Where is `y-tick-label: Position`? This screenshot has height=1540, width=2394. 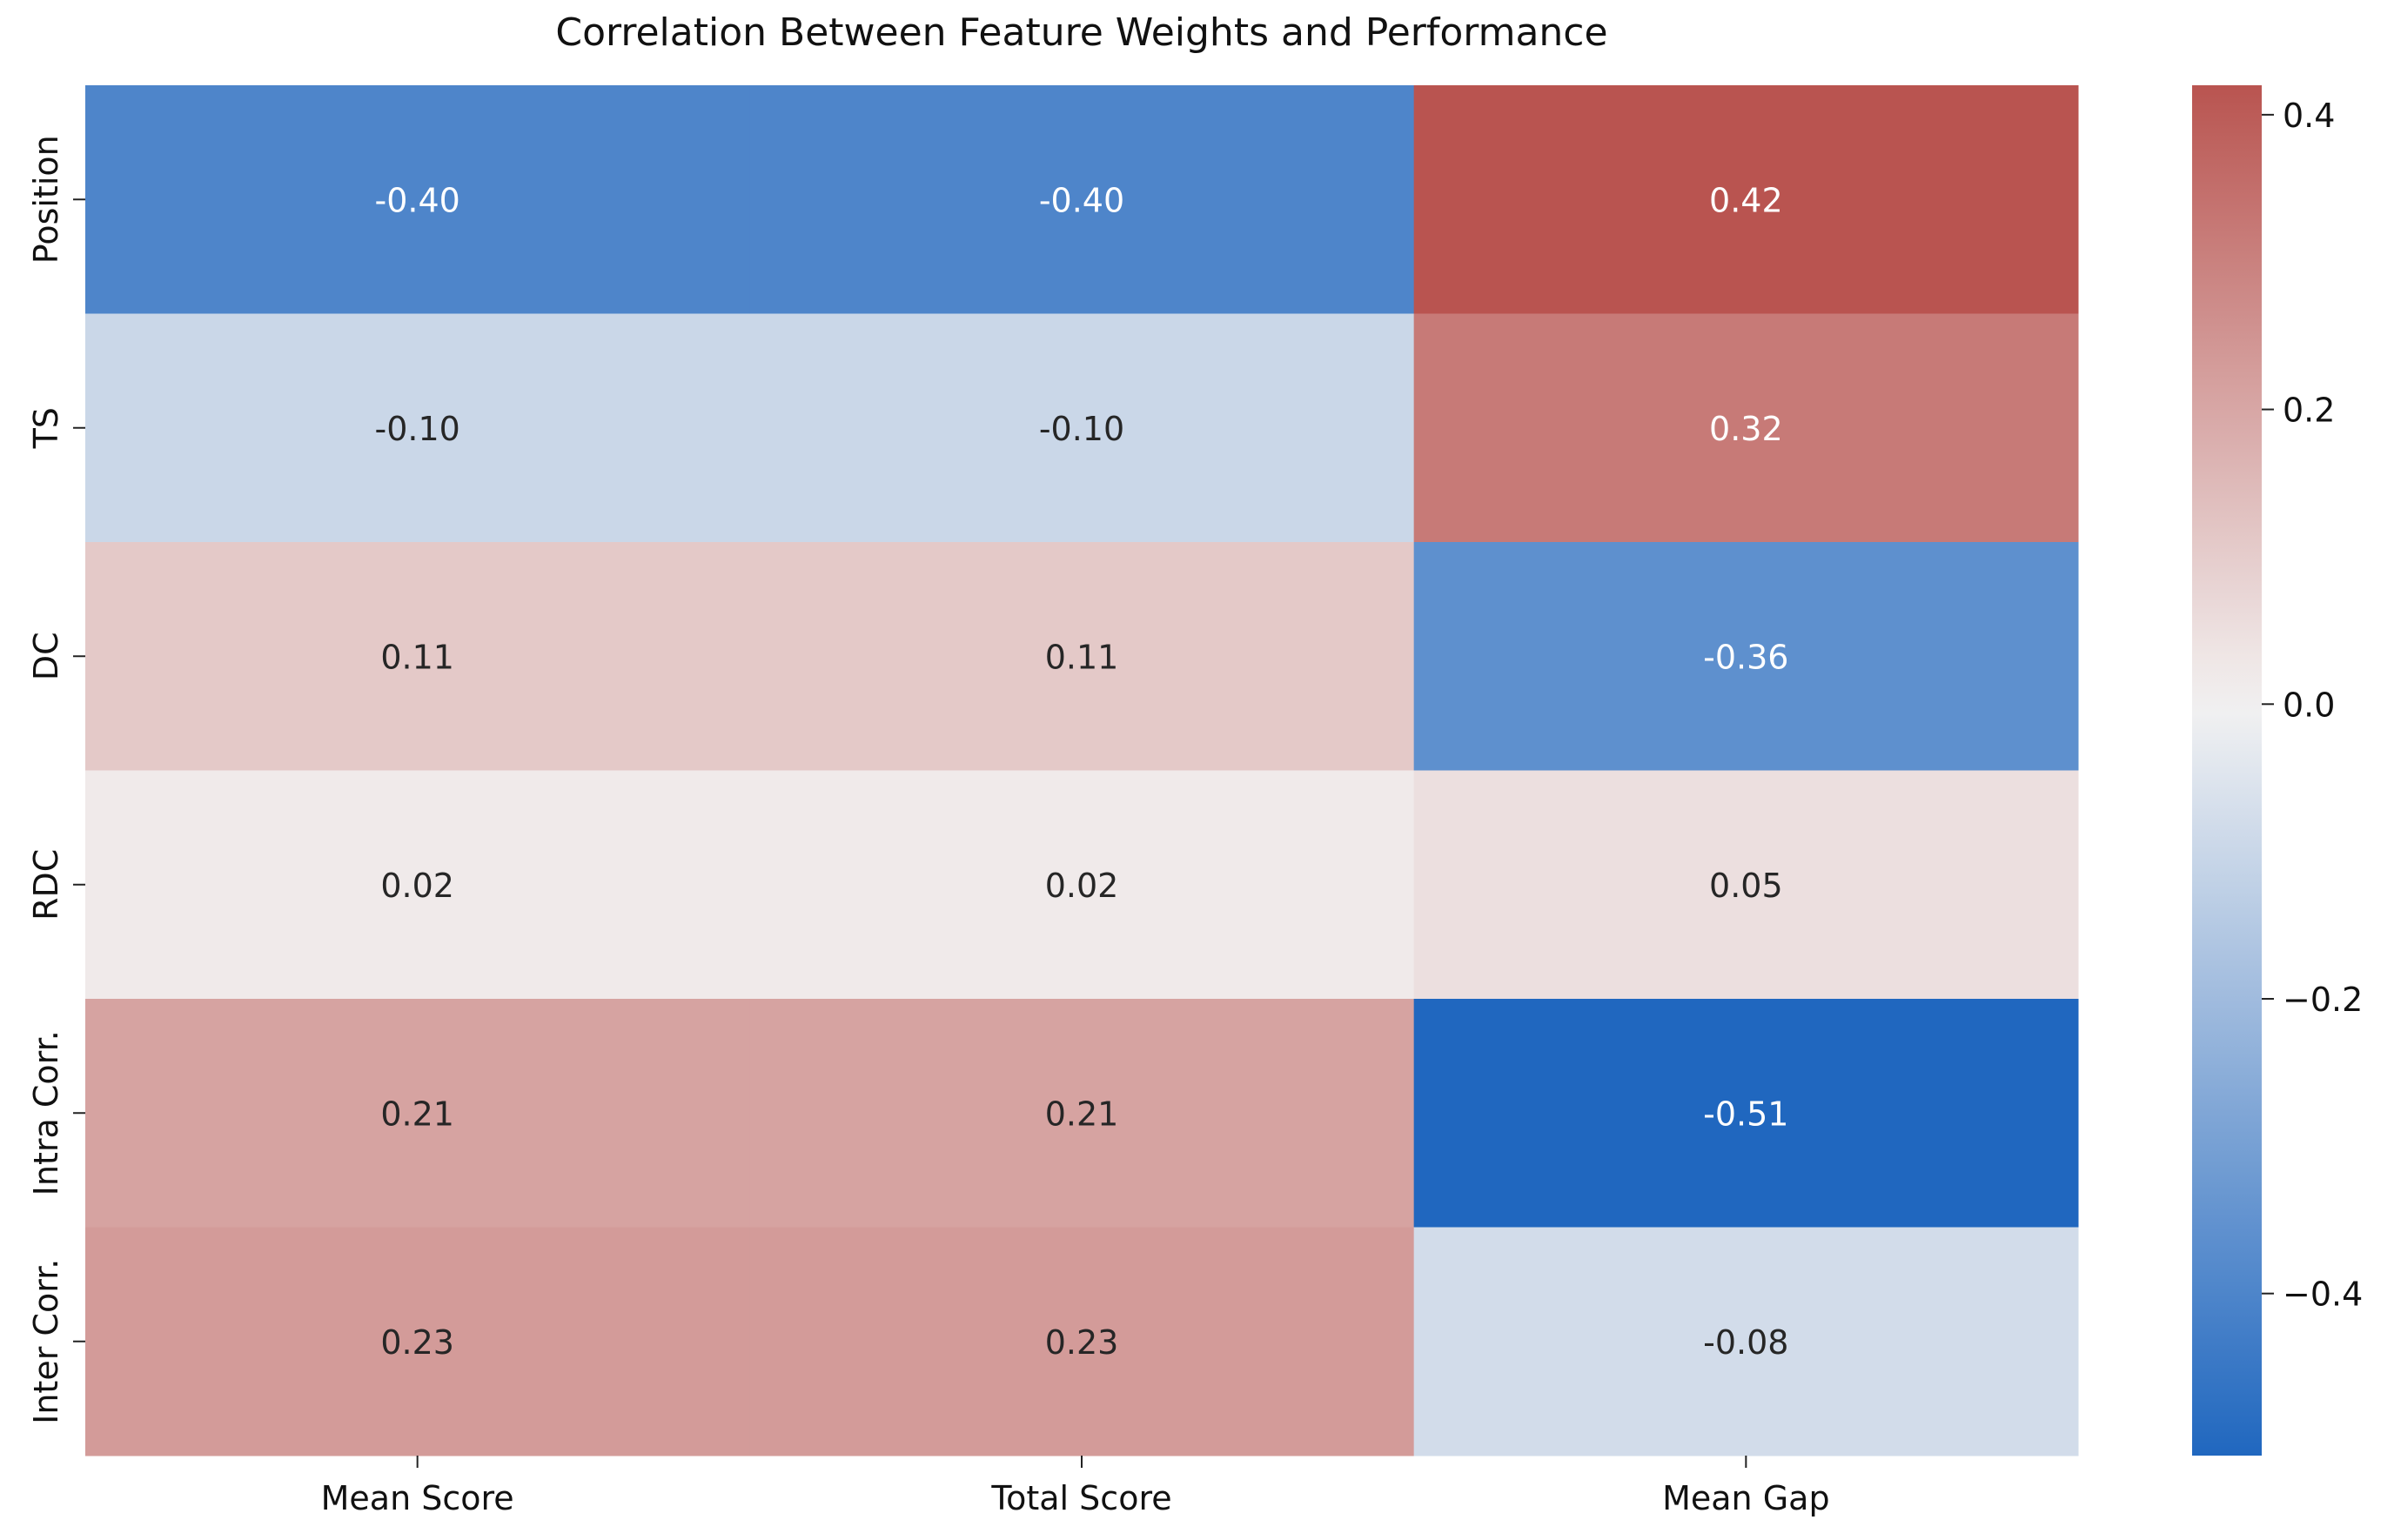 y-tick-label: Position is located at coordinates (46, 199).